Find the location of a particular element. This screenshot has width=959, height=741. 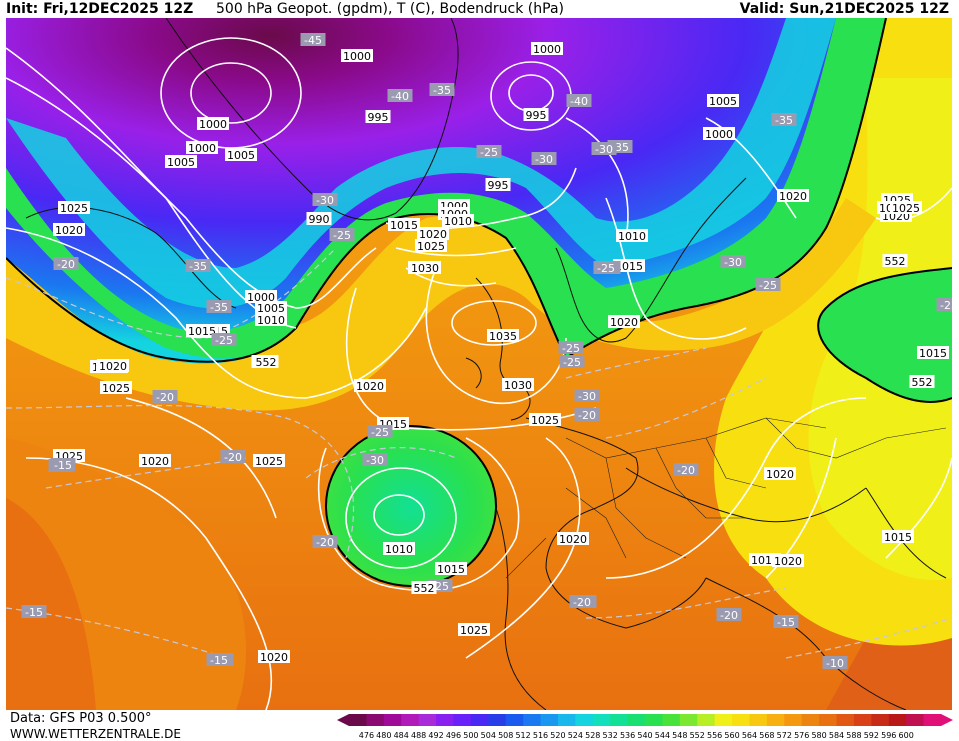

pressure-label-text: 990 is located at coordinates (319, 219).